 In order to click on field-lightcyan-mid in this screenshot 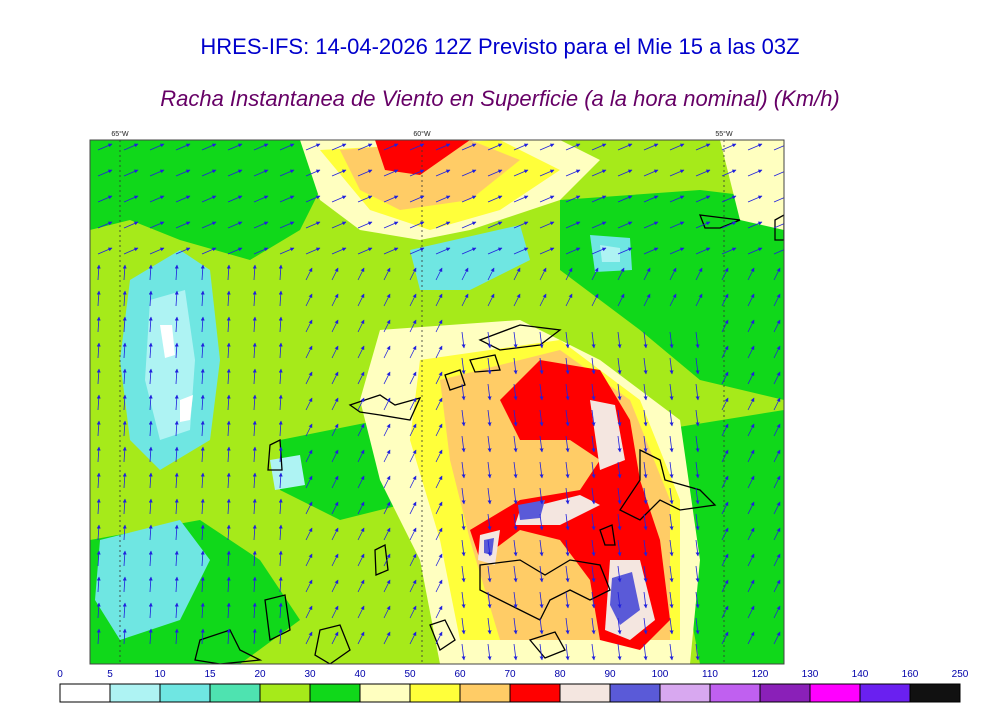, I will do `click(287, 472)`.